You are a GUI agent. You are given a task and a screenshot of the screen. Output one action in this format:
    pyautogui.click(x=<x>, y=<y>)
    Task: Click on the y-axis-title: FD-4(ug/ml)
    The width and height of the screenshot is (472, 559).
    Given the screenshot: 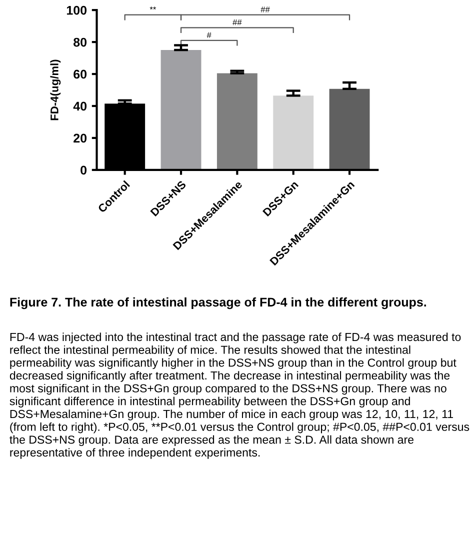 What is the action you would take?
    pyautogui.click(x=55, y=90)
    